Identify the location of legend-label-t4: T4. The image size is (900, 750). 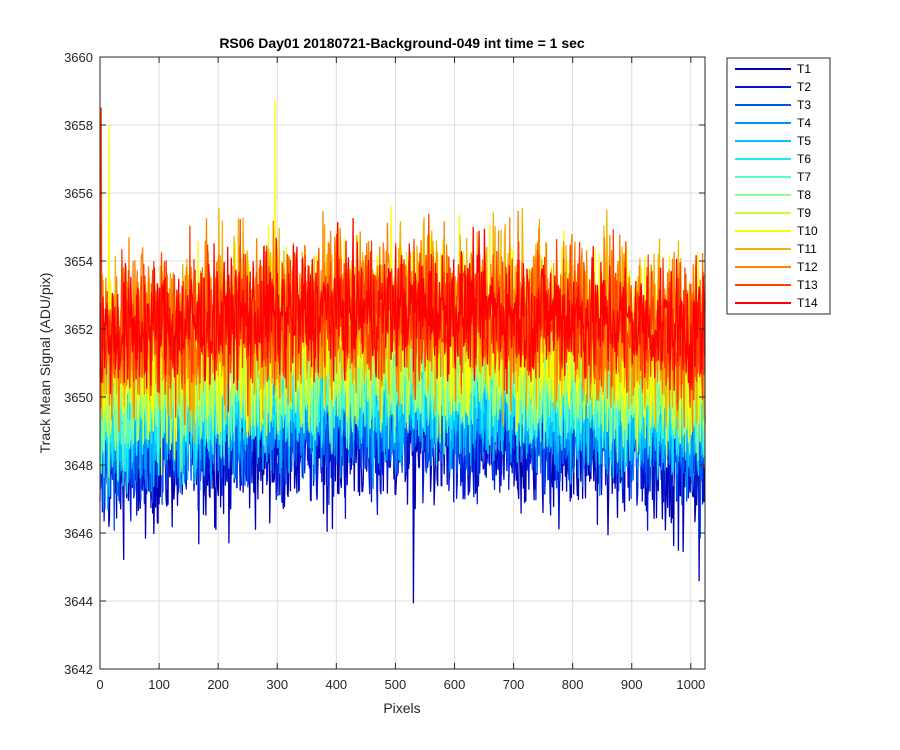
(804, 123).